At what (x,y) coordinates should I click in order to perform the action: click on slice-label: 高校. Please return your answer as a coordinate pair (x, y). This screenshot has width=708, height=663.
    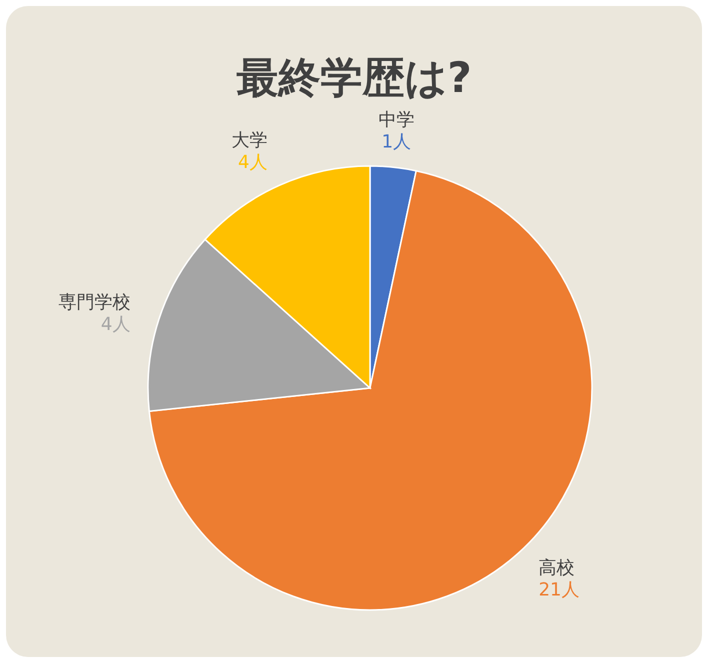
    Looking at the image, I should click on (556, 567).